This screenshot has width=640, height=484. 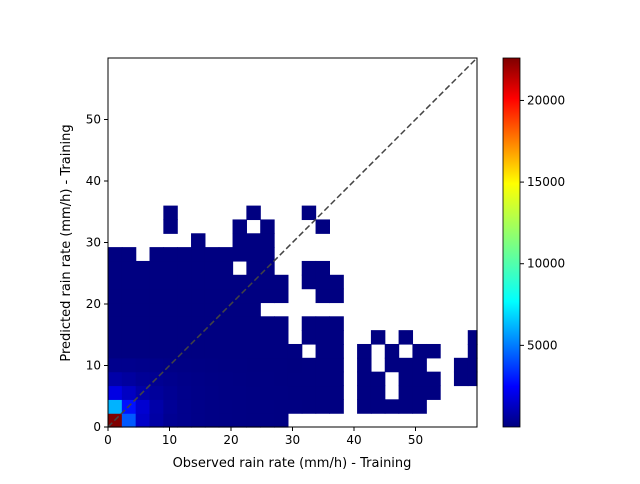 What do you see at coordinates (542, 345) in the screenshot?
I see `colorbar-tick-label: 5000` at bounding box center [542, 345].